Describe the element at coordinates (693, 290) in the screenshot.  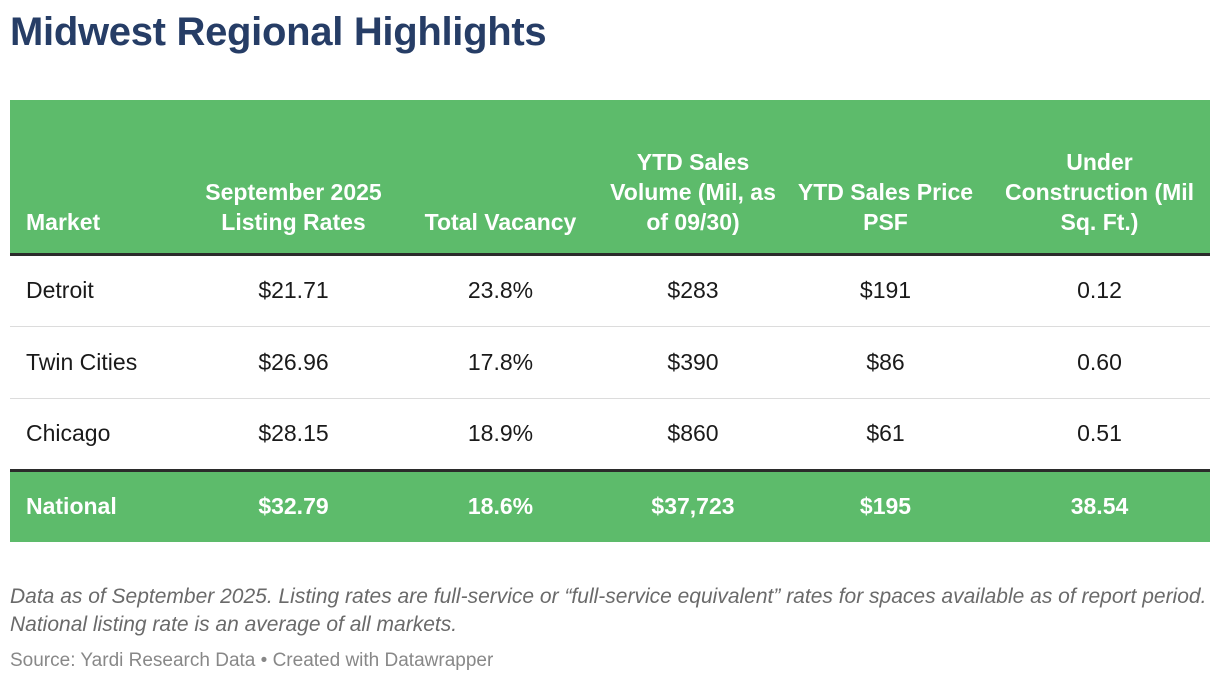
I see `sales-volume-cell: $283` at that location.